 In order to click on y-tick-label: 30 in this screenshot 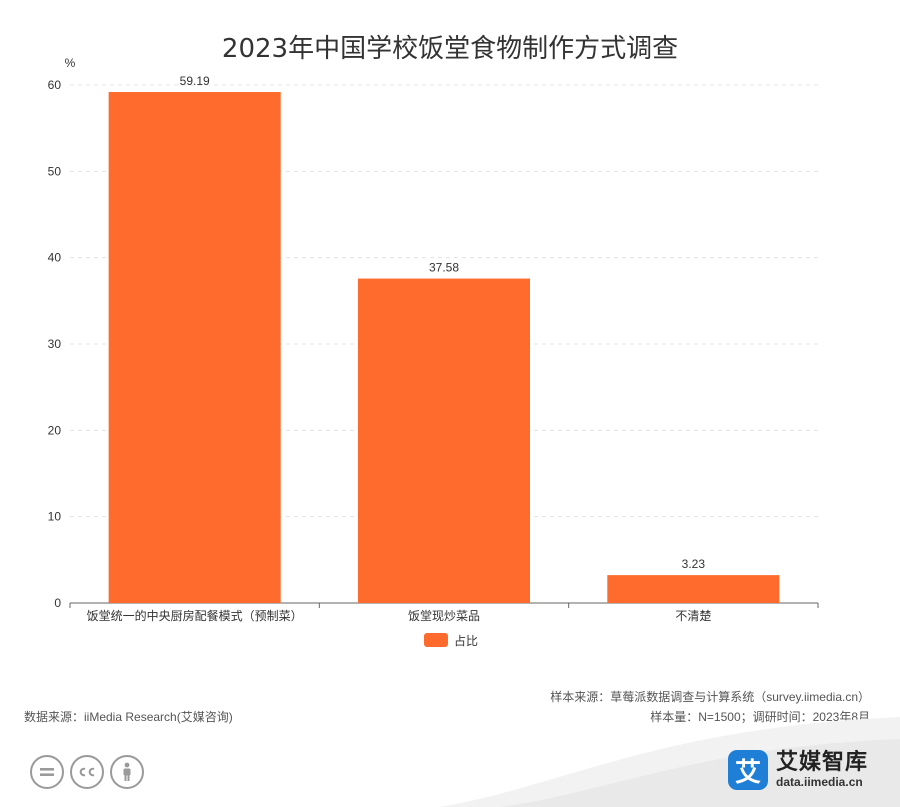, I will do `click(55, 344)`.